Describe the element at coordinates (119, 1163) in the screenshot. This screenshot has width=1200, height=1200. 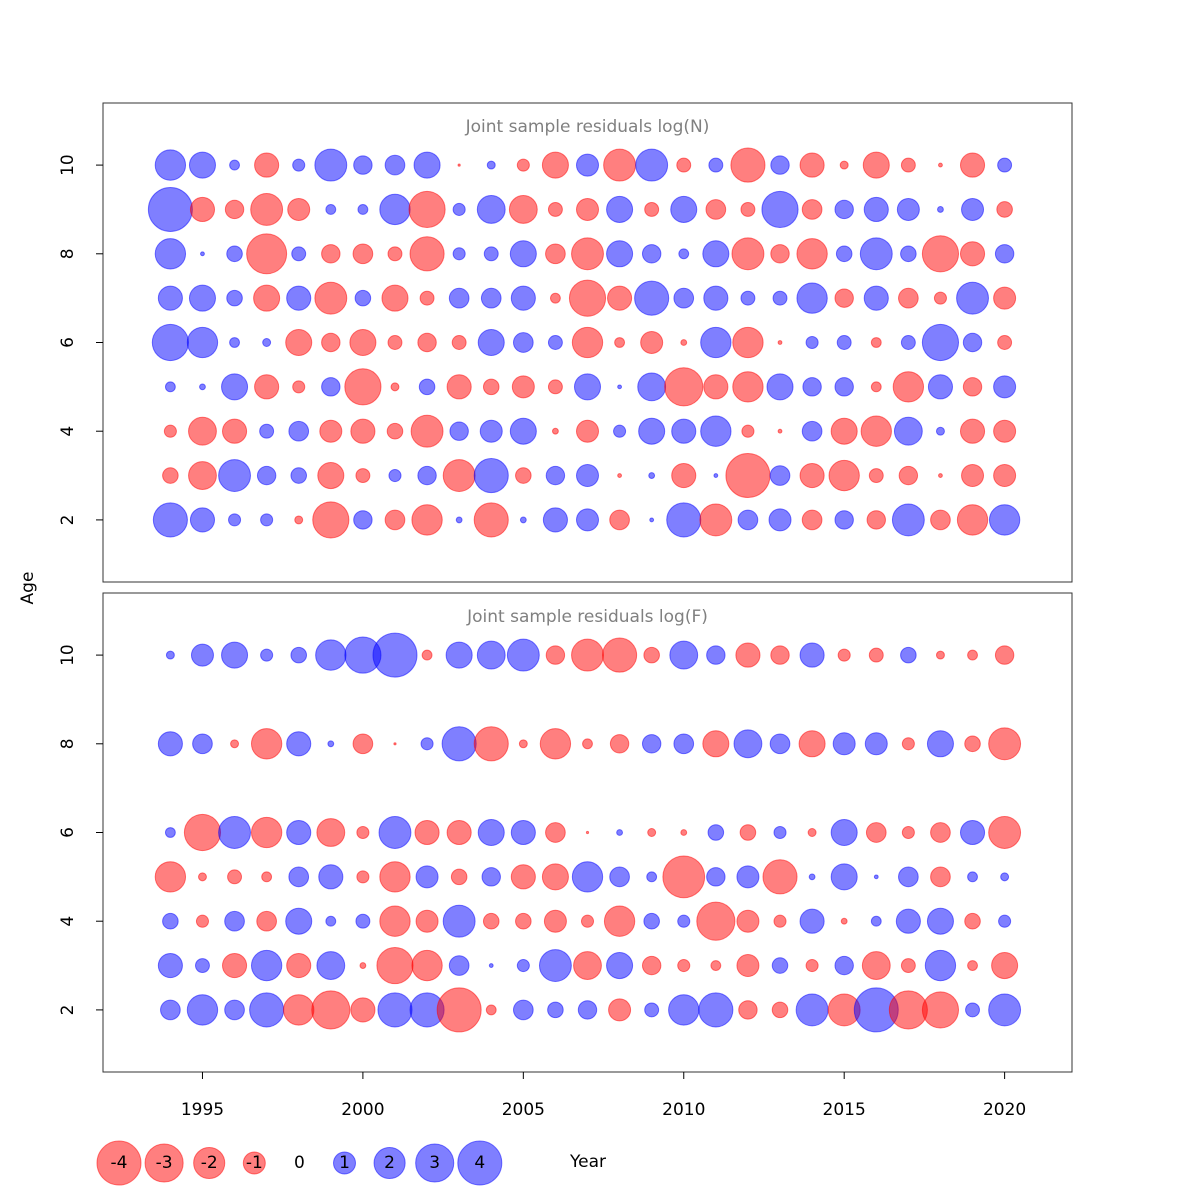
I see `legend-label: -4` at that location.